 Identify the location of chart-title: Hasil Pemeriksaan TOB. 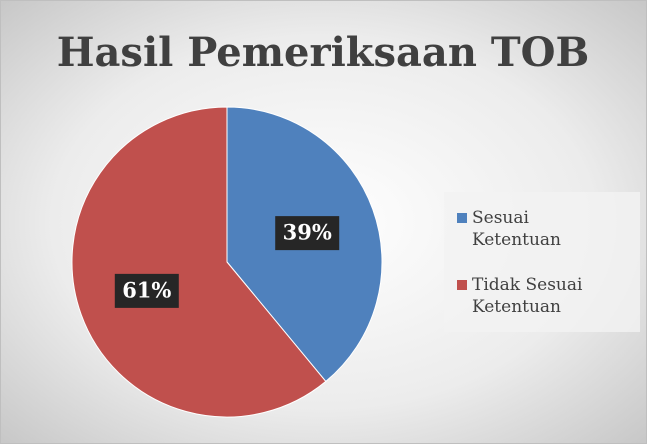
(323, 52).